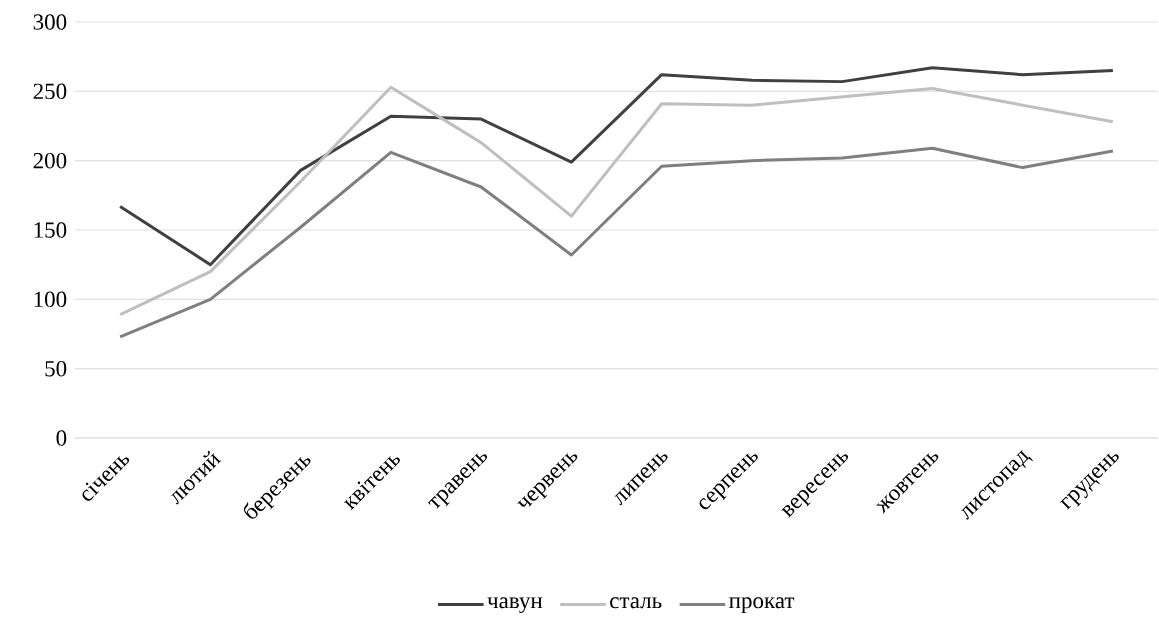 The height and width of the screenshot is (632, 1159). What do you see at coordinates (50, 160) in the screenshot?
I see `y-tick-label: 200` at bounding box center [50, 160].